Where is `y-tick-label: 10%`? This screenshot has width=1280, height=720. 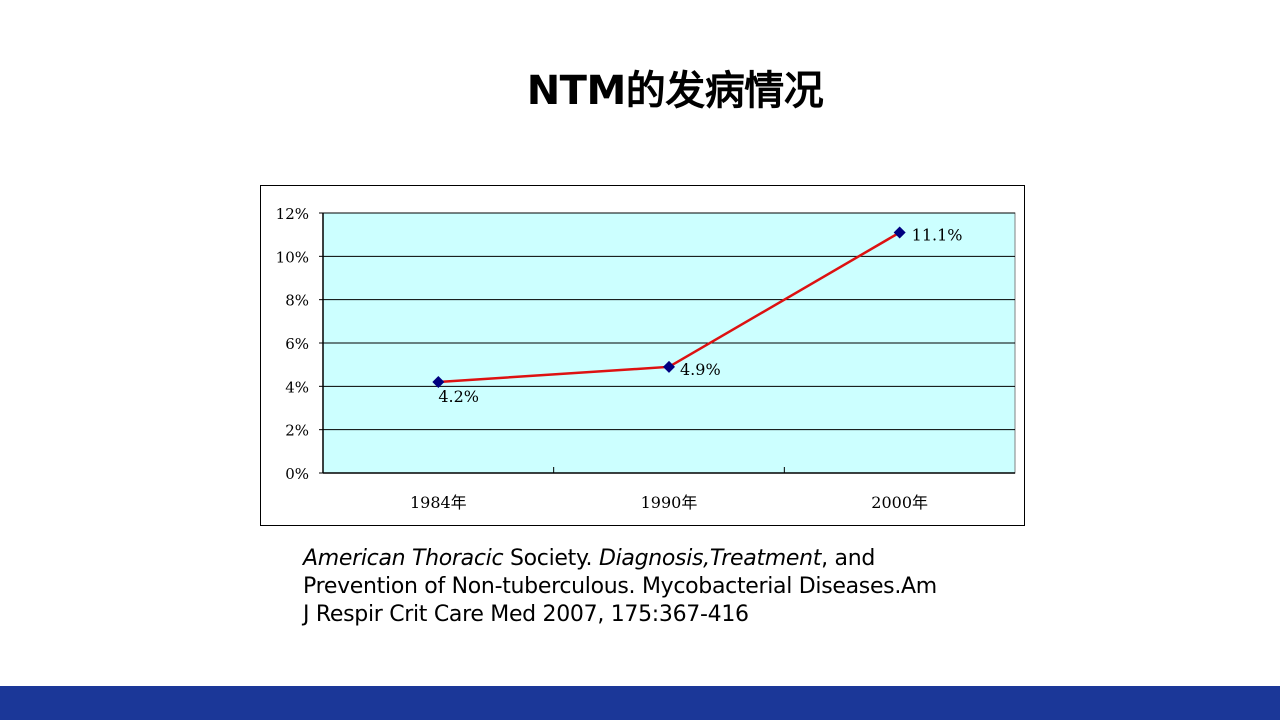 y-tick-label: 10% is located at coordinates (292, 257).